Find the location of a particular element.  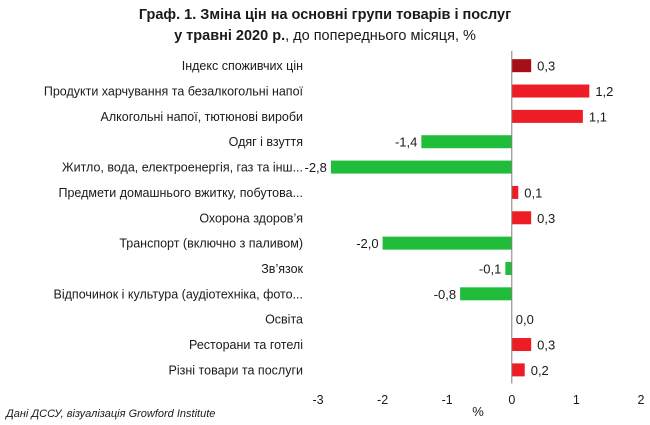

x-axis-label: % is located at coordinates (478, 411).